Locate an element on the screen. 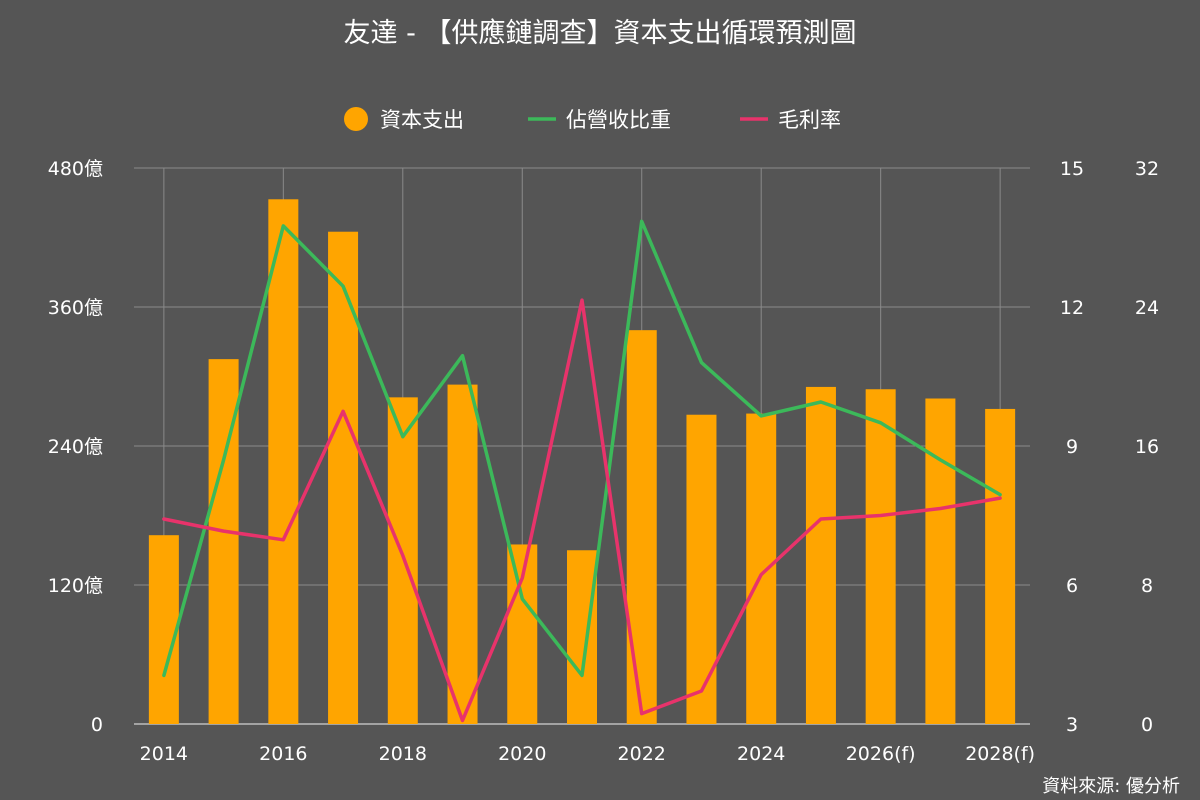 The width and height of the screenshot is (1200, 800). y-right-tick: 15 is located at coordinates (1072, 169).